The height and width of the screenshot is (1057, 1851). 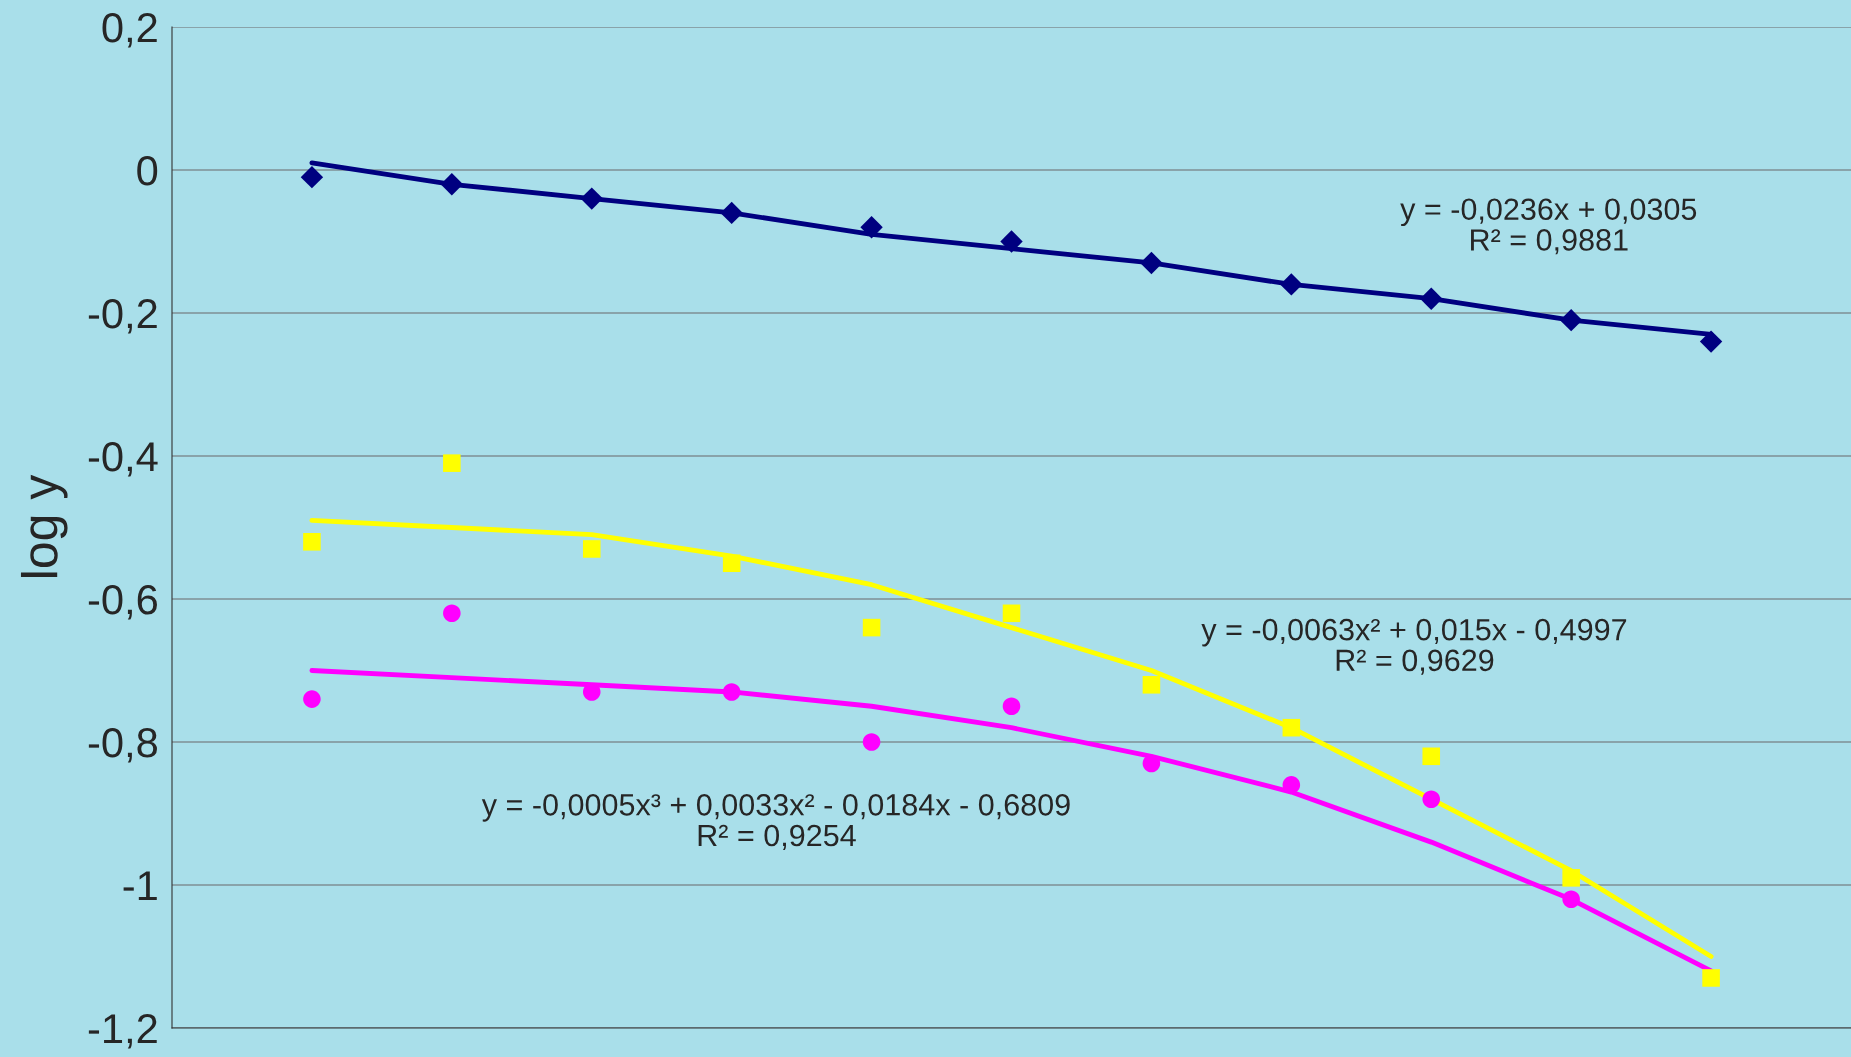 What do you see at coordinates (147, 171) in the screenshot?
I see `y-tick-label: 0` at bounding box center [147, 171].